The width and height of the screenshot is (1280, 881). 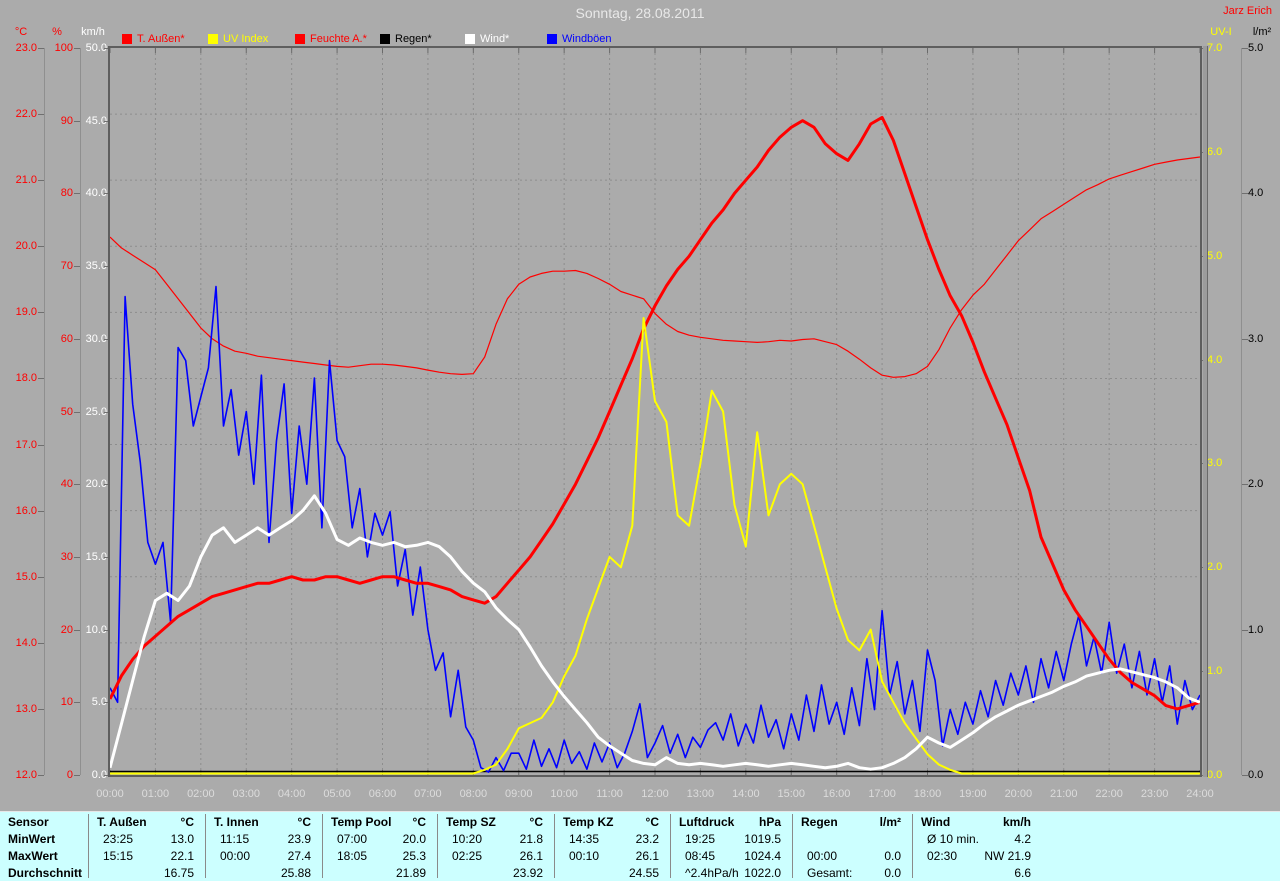 What do you see at coordinates (588, 822) in the screenshot?
I see `table-sensor-name: Temp KZ` at bounding box center [588, 822].